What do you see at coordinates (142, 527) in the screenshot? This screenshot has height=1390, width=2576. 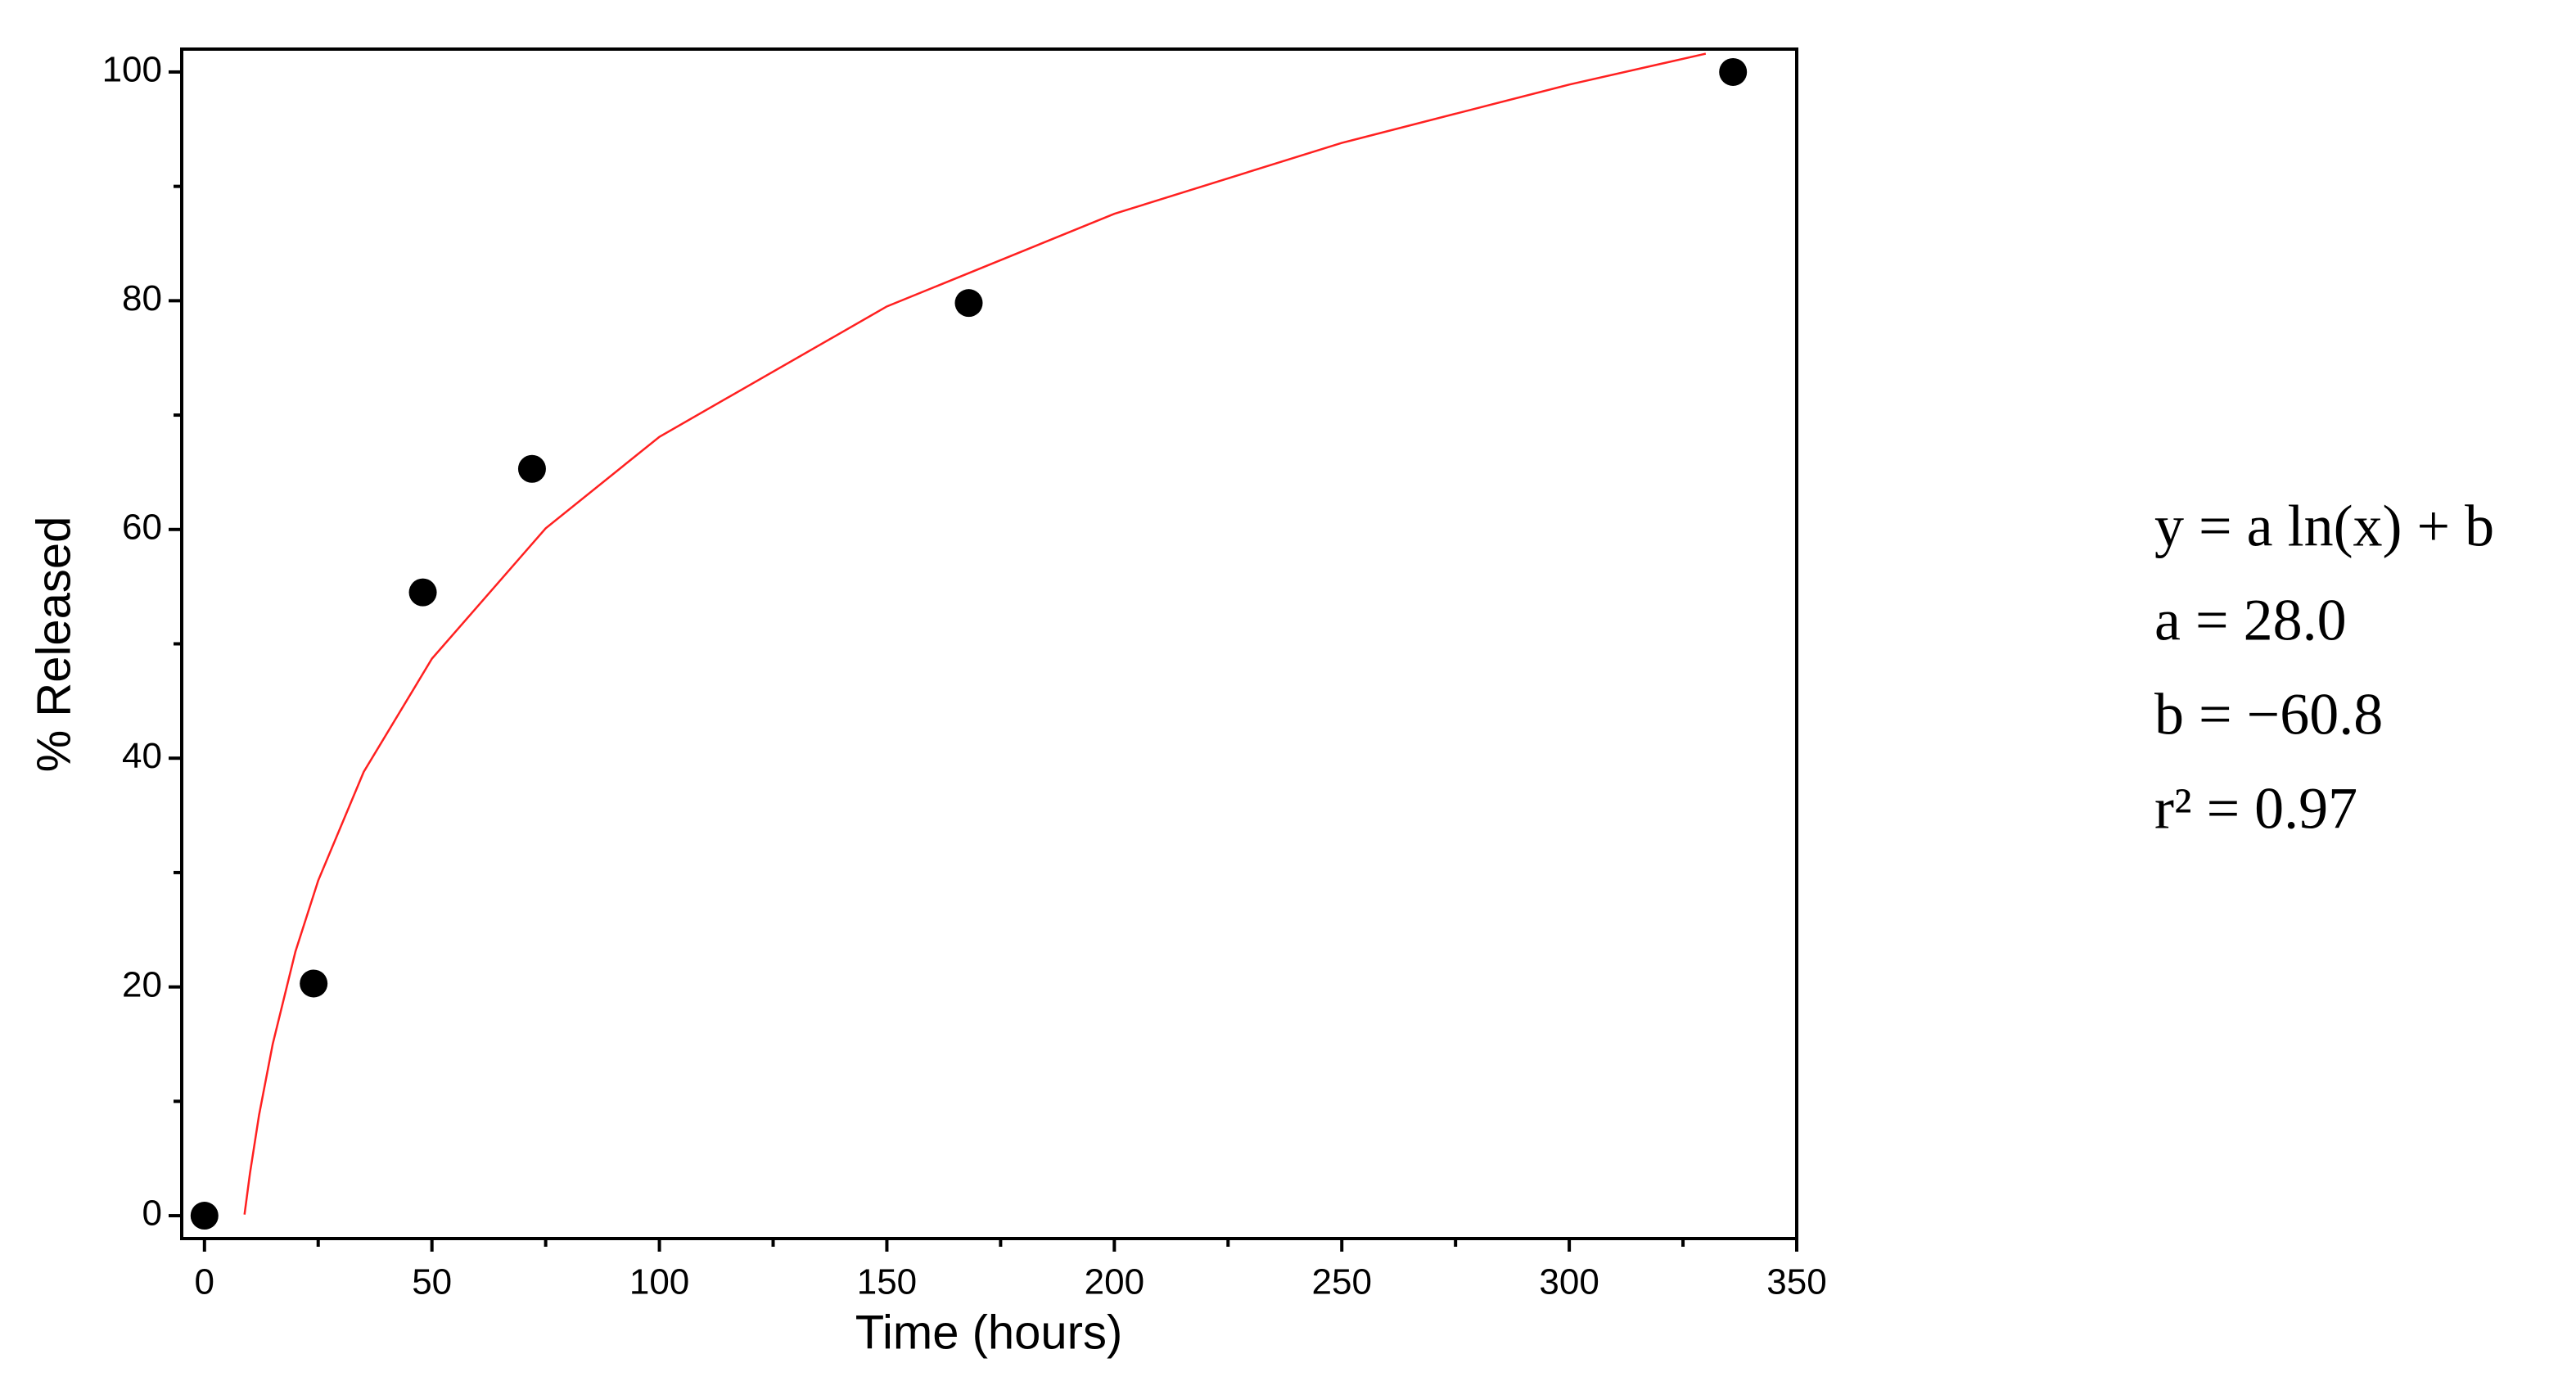 I see `y-tick-label: 60` at bounding box center [142, 527].